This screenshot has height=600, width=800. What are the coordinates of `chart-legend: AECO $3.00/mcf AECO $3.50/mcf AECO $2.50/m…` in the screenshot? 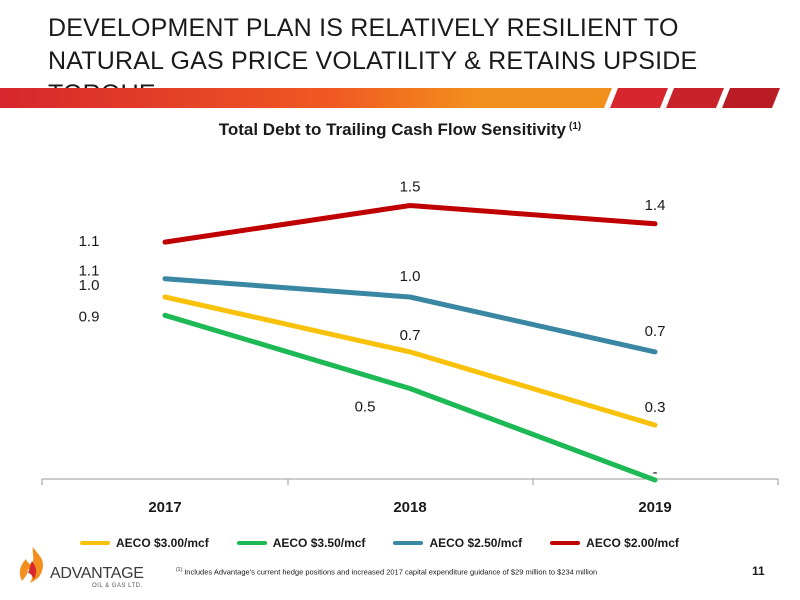 It's located at (400, 543).